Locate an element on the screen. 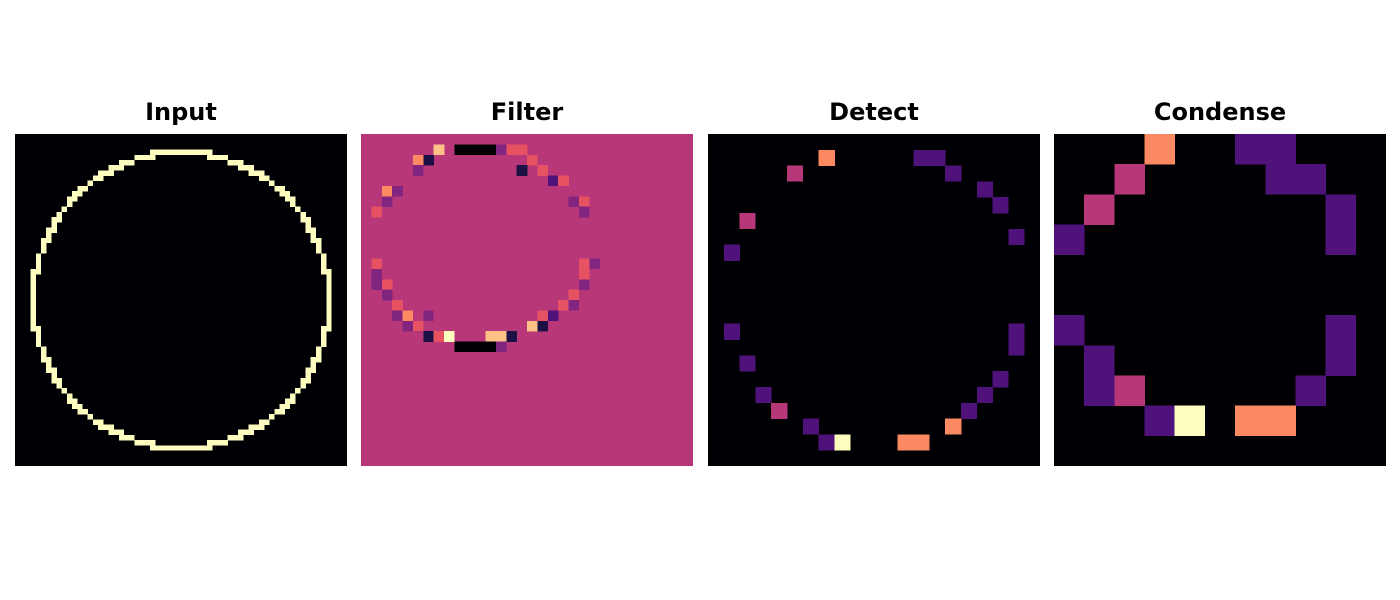 The image size is (1400, 600). input-title: Input is located at coordinates (181, 112).